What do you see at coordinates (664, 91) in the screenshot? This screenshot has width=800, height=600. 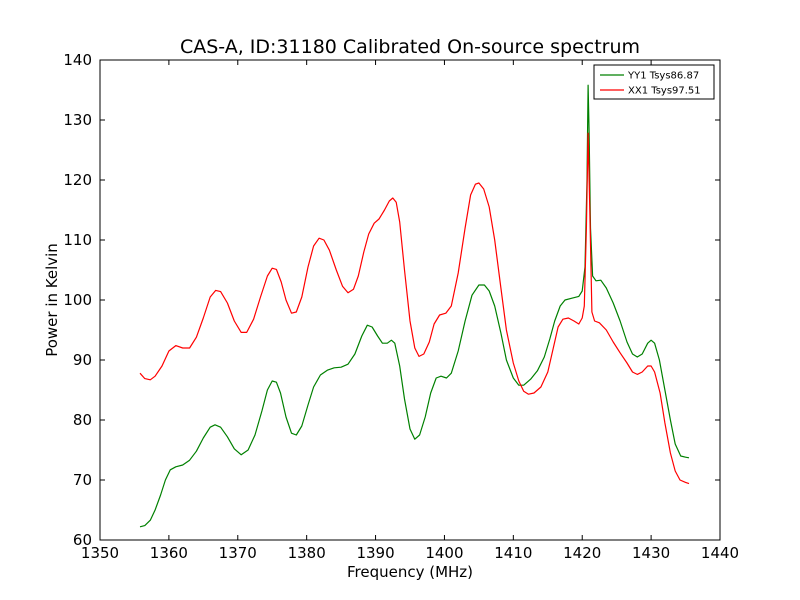 I see `legend-label: XX1 Tsys97.51` at bounding box center [664, 91].